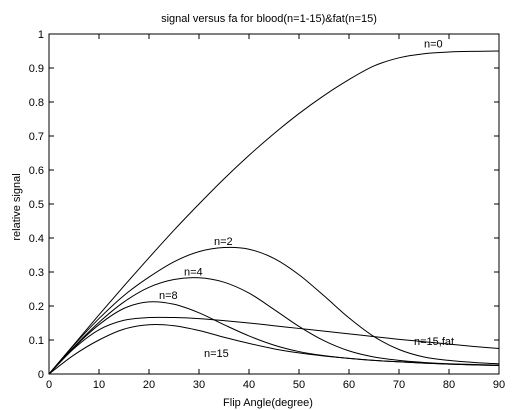  I want to click on series-label-1: n=2, so click(223, 242).